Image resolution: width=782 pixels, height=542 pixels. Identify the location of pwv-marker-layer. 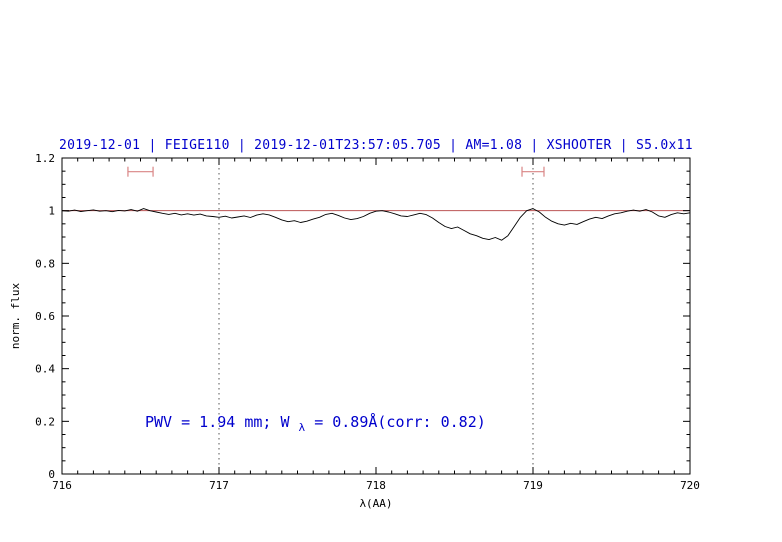
(336, 171).